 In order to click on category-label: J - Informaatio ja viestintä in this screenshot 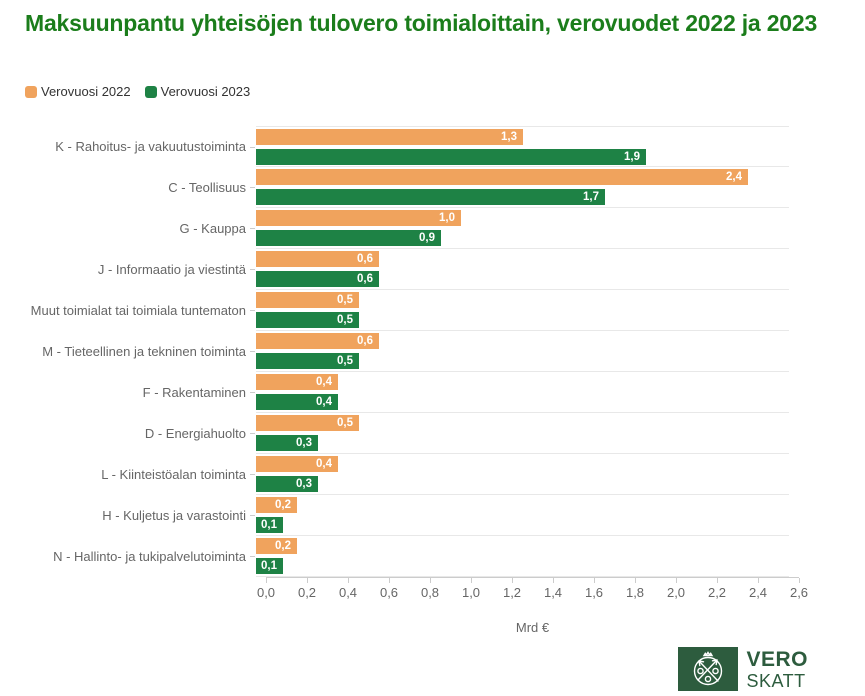, I will do `click(171, 269)`.